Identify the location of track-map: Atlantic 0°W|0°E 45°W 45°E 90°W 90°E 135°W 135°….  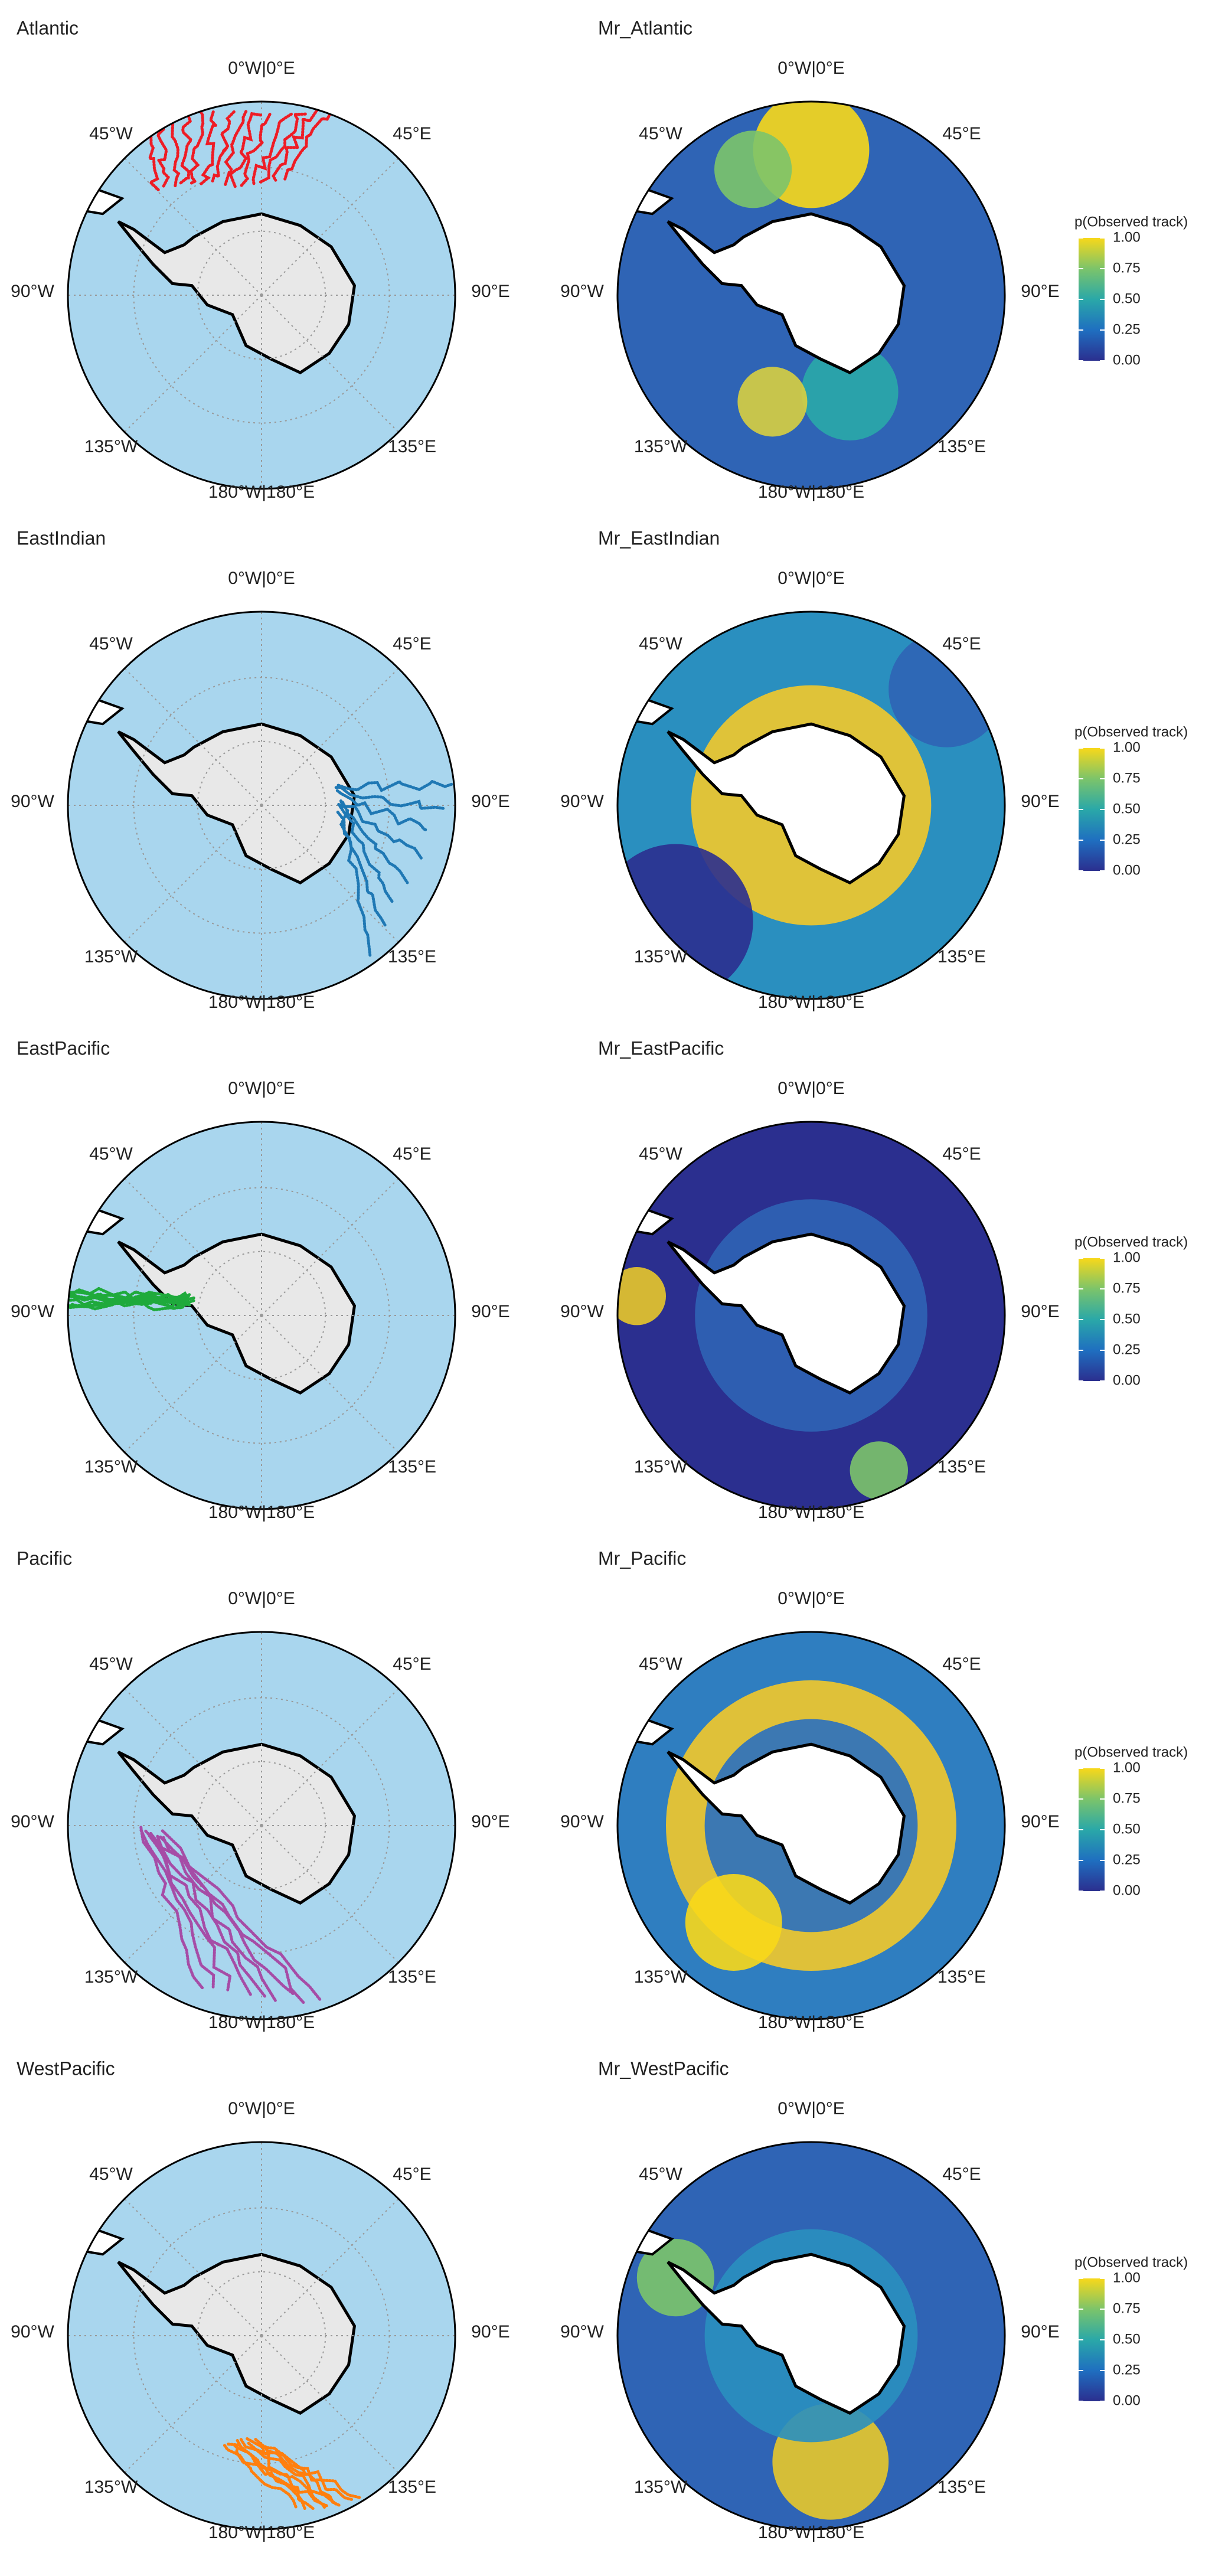
(260, 259).